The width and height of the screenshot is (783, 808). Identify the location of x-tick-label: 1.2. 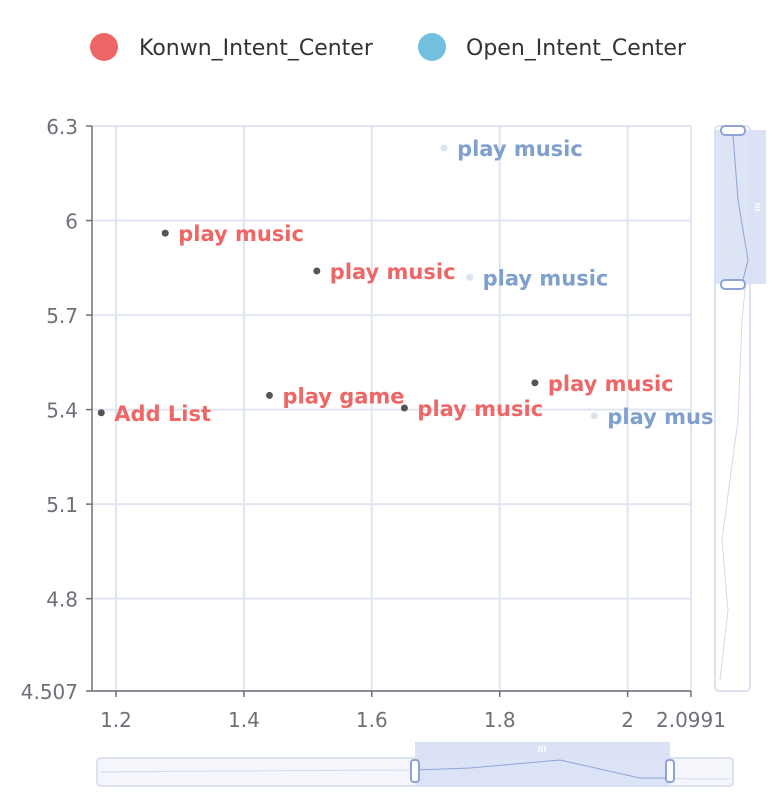
(116, 720).